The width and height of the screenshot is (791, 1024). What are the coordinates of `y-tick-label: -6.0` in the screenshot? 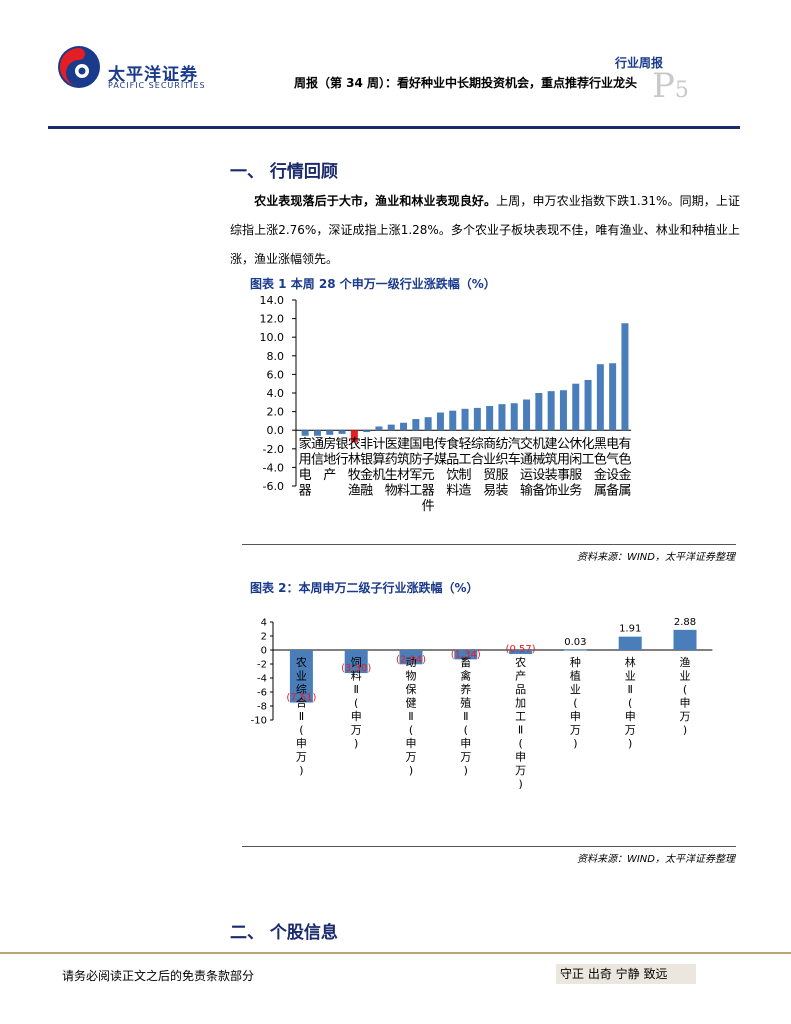 It's located at (273, 486).